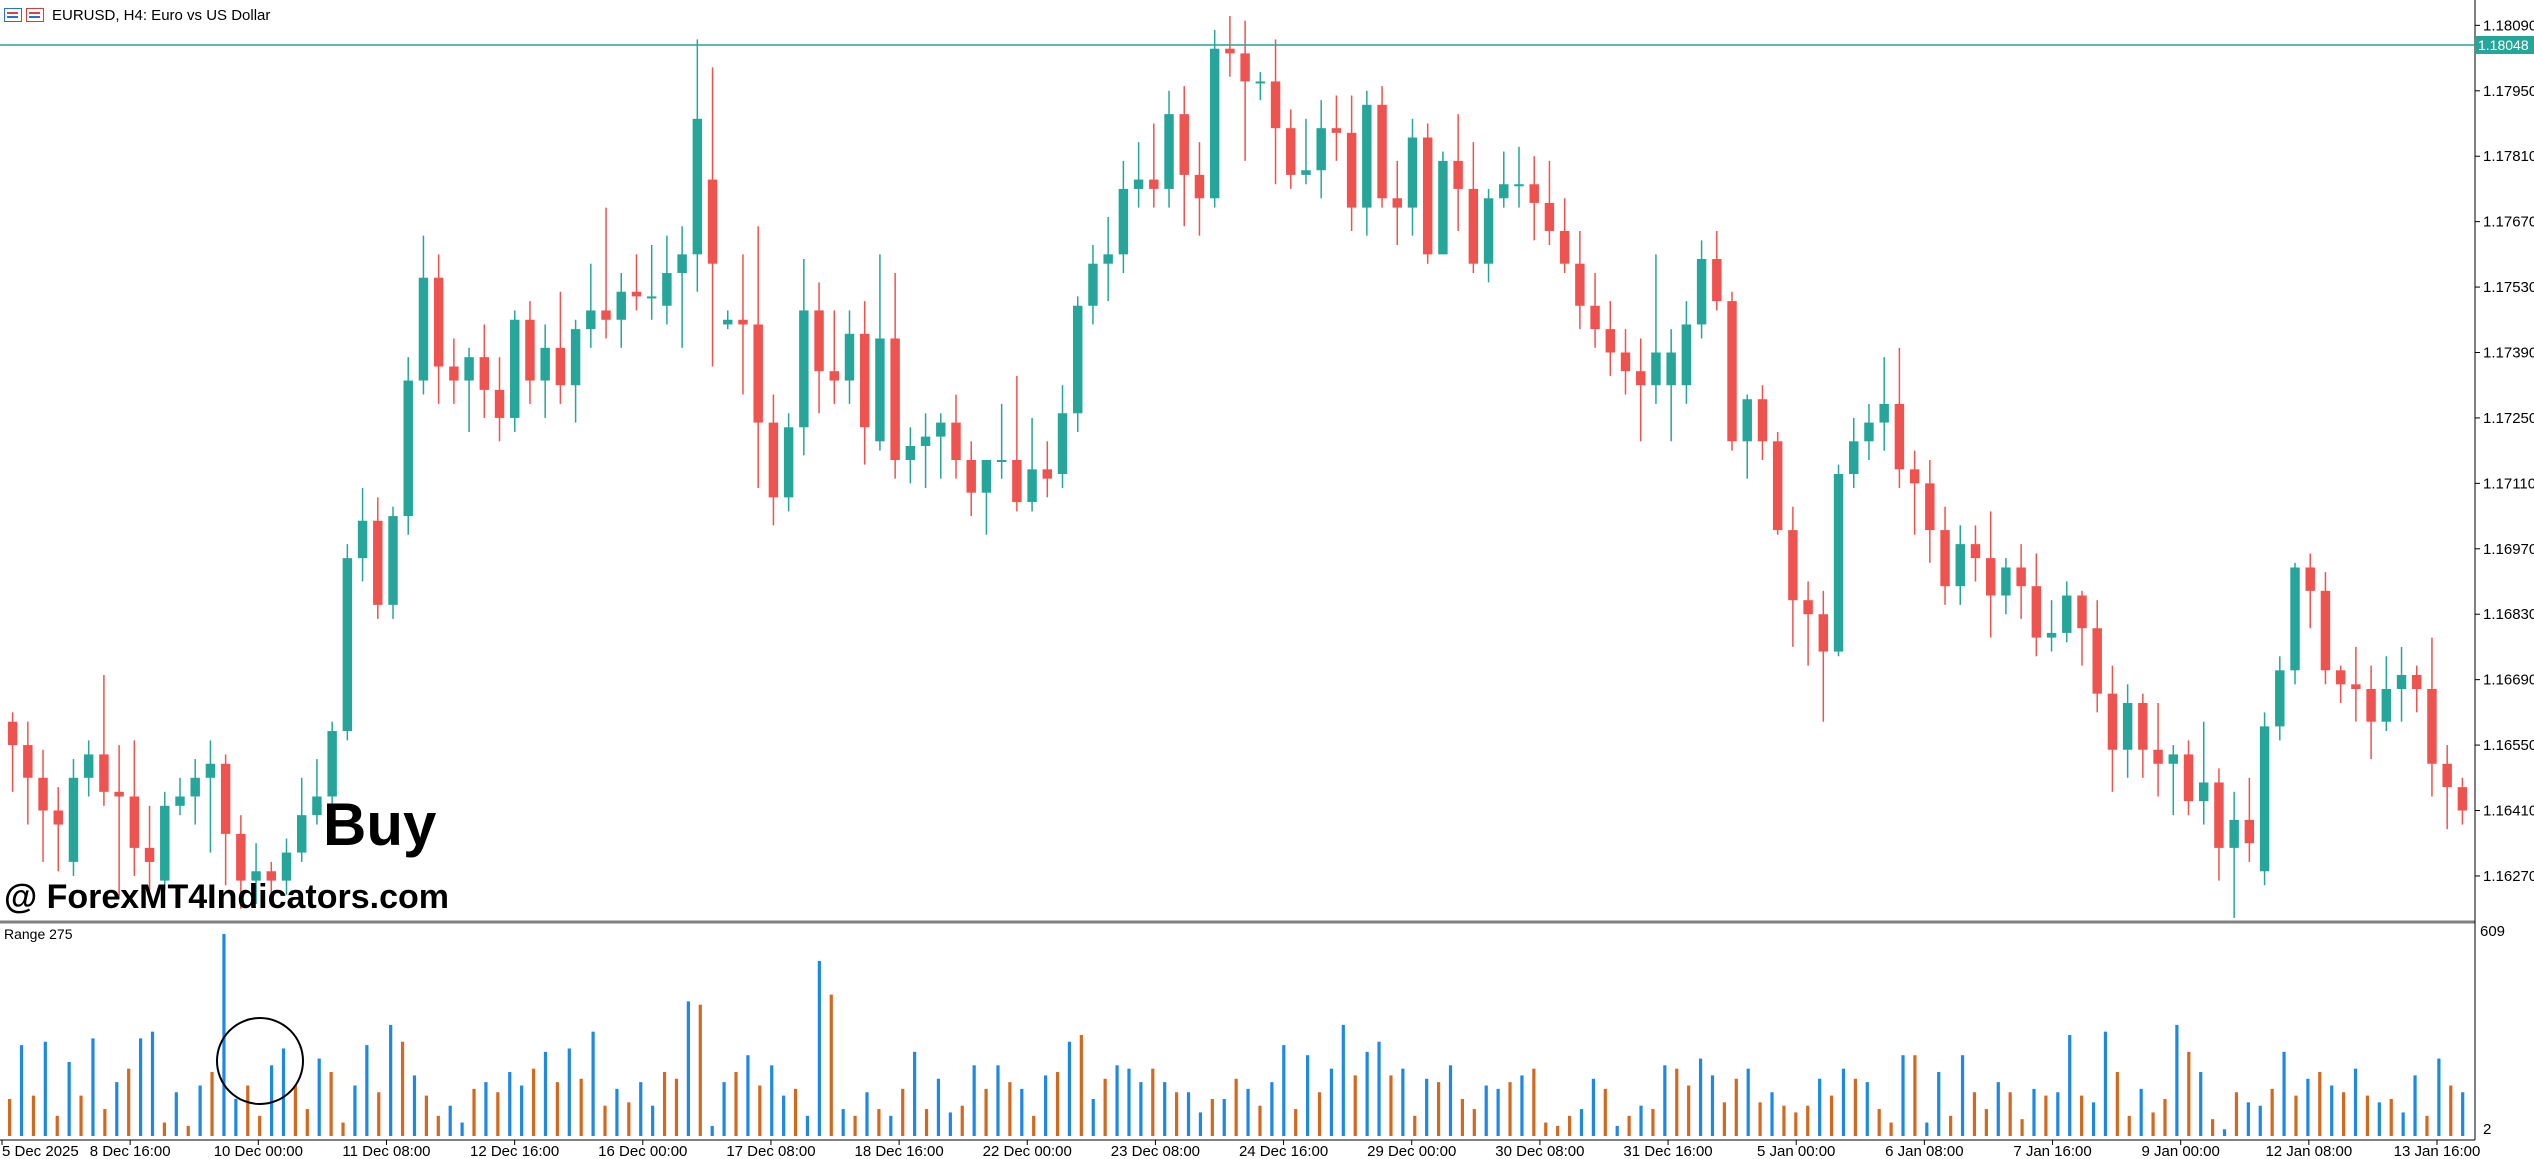 This screenshot has width=2534, height=1159. I want to click on price-tick-label: 1.16970, so click(2508, 549).